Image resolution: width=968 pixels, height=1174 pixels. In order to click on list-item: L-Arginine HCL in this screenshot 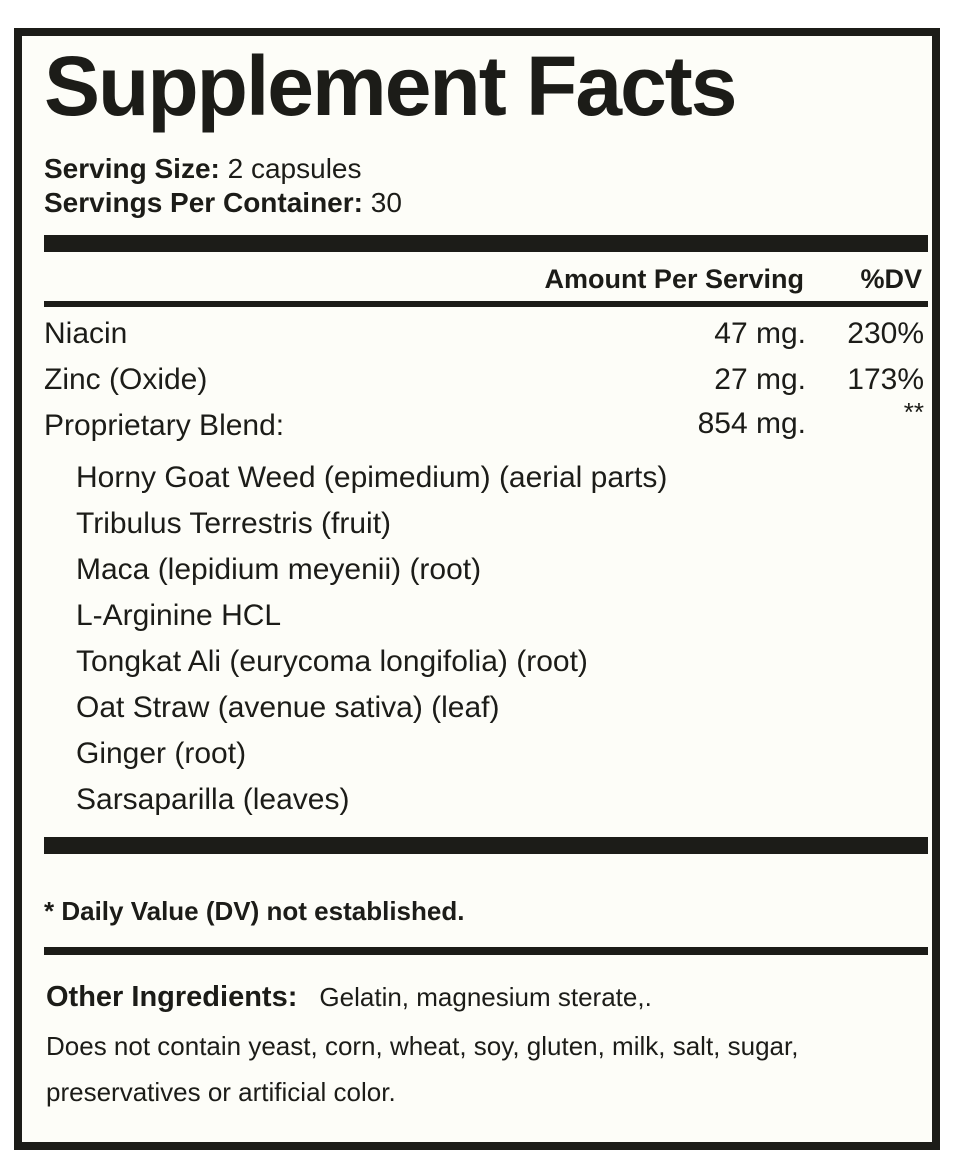, I will do `click(179, 616)`.